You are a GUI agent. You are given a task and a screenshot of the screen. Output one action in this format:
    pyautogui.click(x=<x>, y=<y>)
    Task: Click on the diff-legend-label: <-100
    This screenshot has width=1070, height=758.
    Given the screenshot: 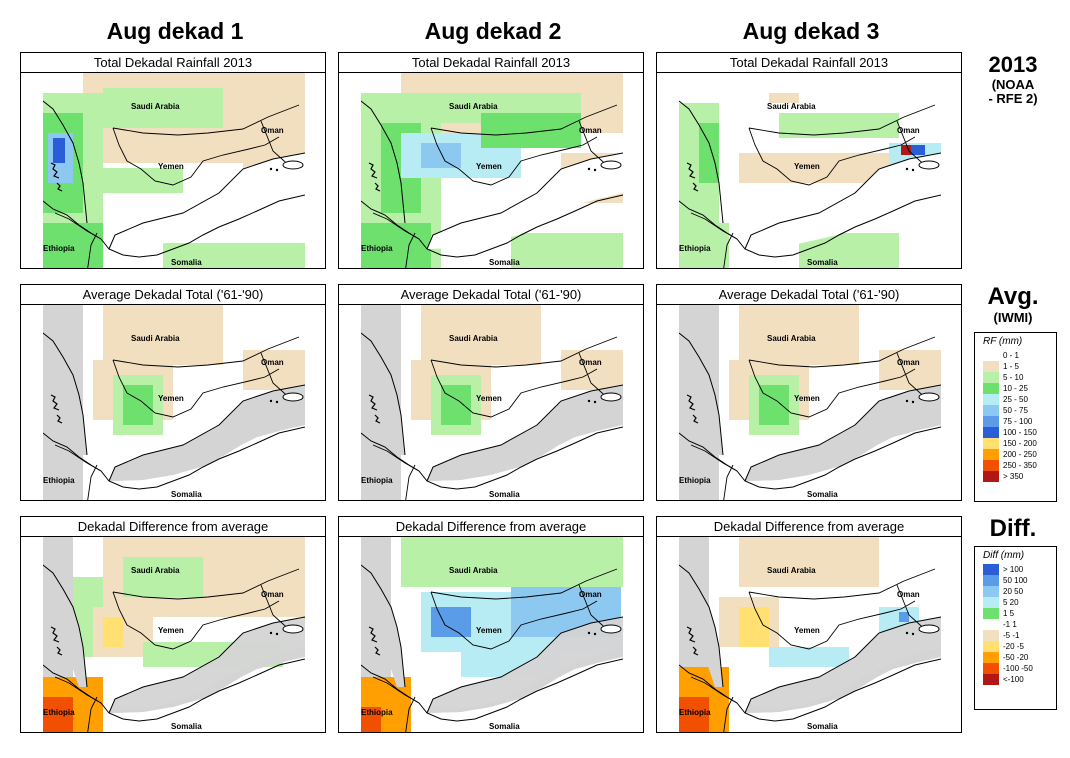 What is the action you would take?
    pyautogui.click(x=1013, y=679)
    